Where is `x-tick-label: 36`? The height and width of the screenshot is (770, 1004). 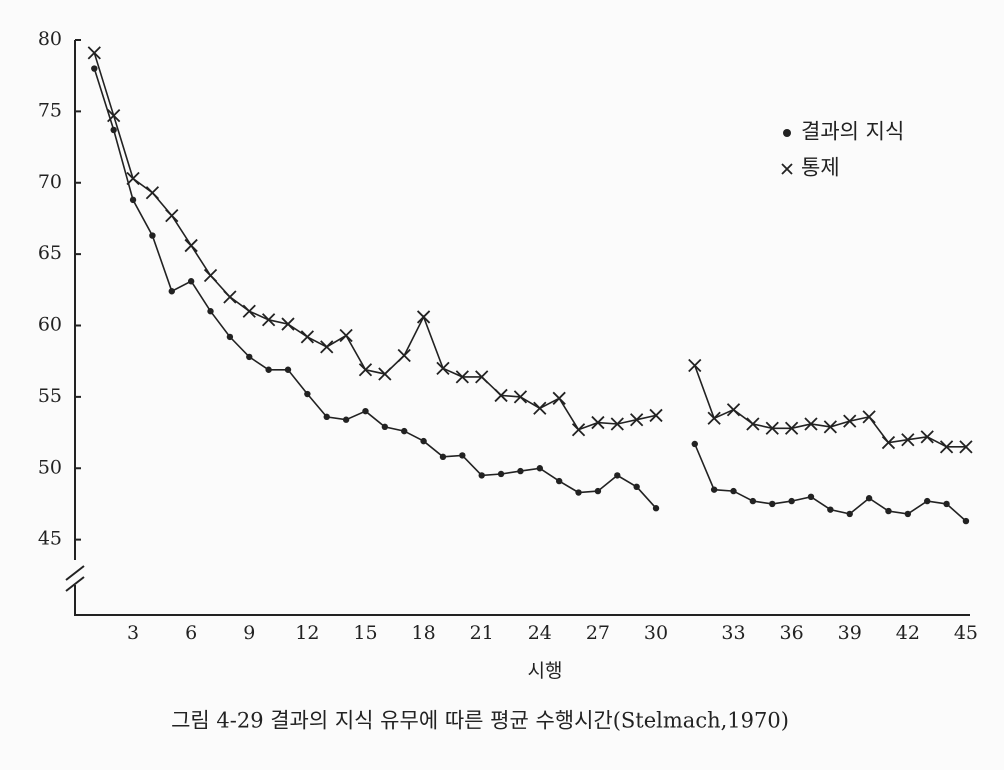 x-tick-label: 36 is located at coordinates (792, 633).